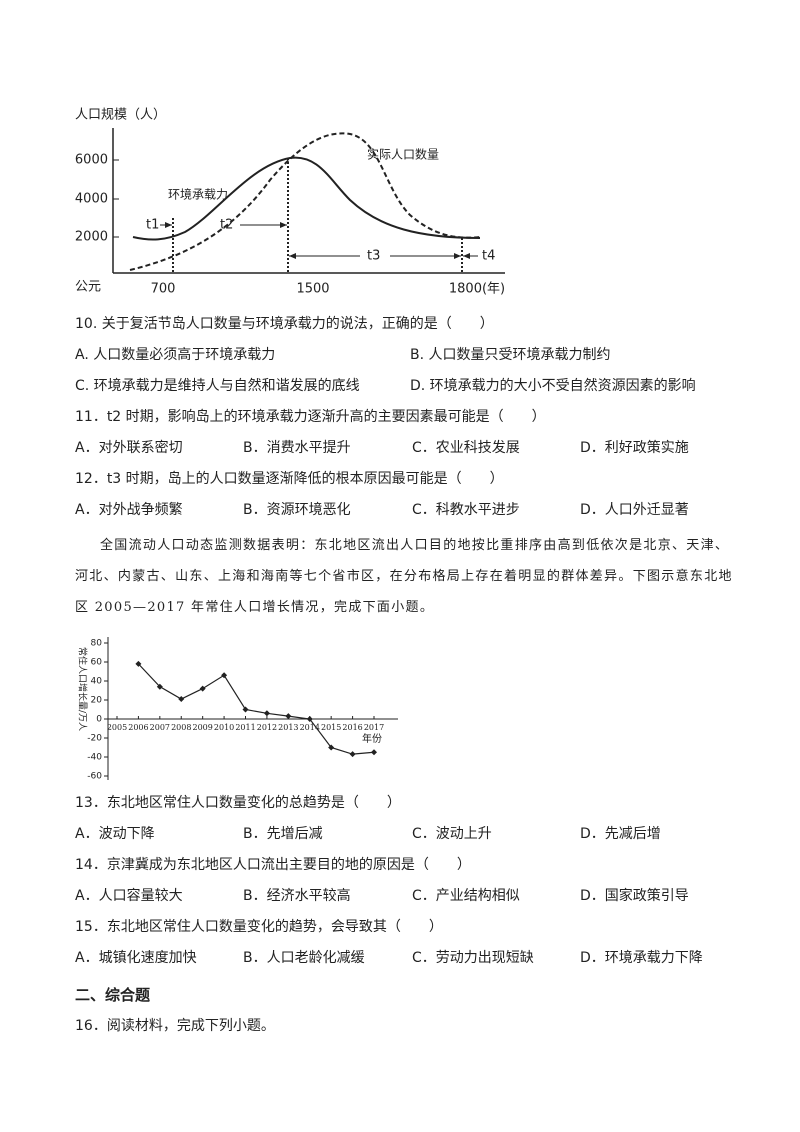 The height and width of the screenshot is (1132, 800). Describe the element at coordinates (113, 995) in the screenshot. I see `section-title: 二、综合题` at that location.